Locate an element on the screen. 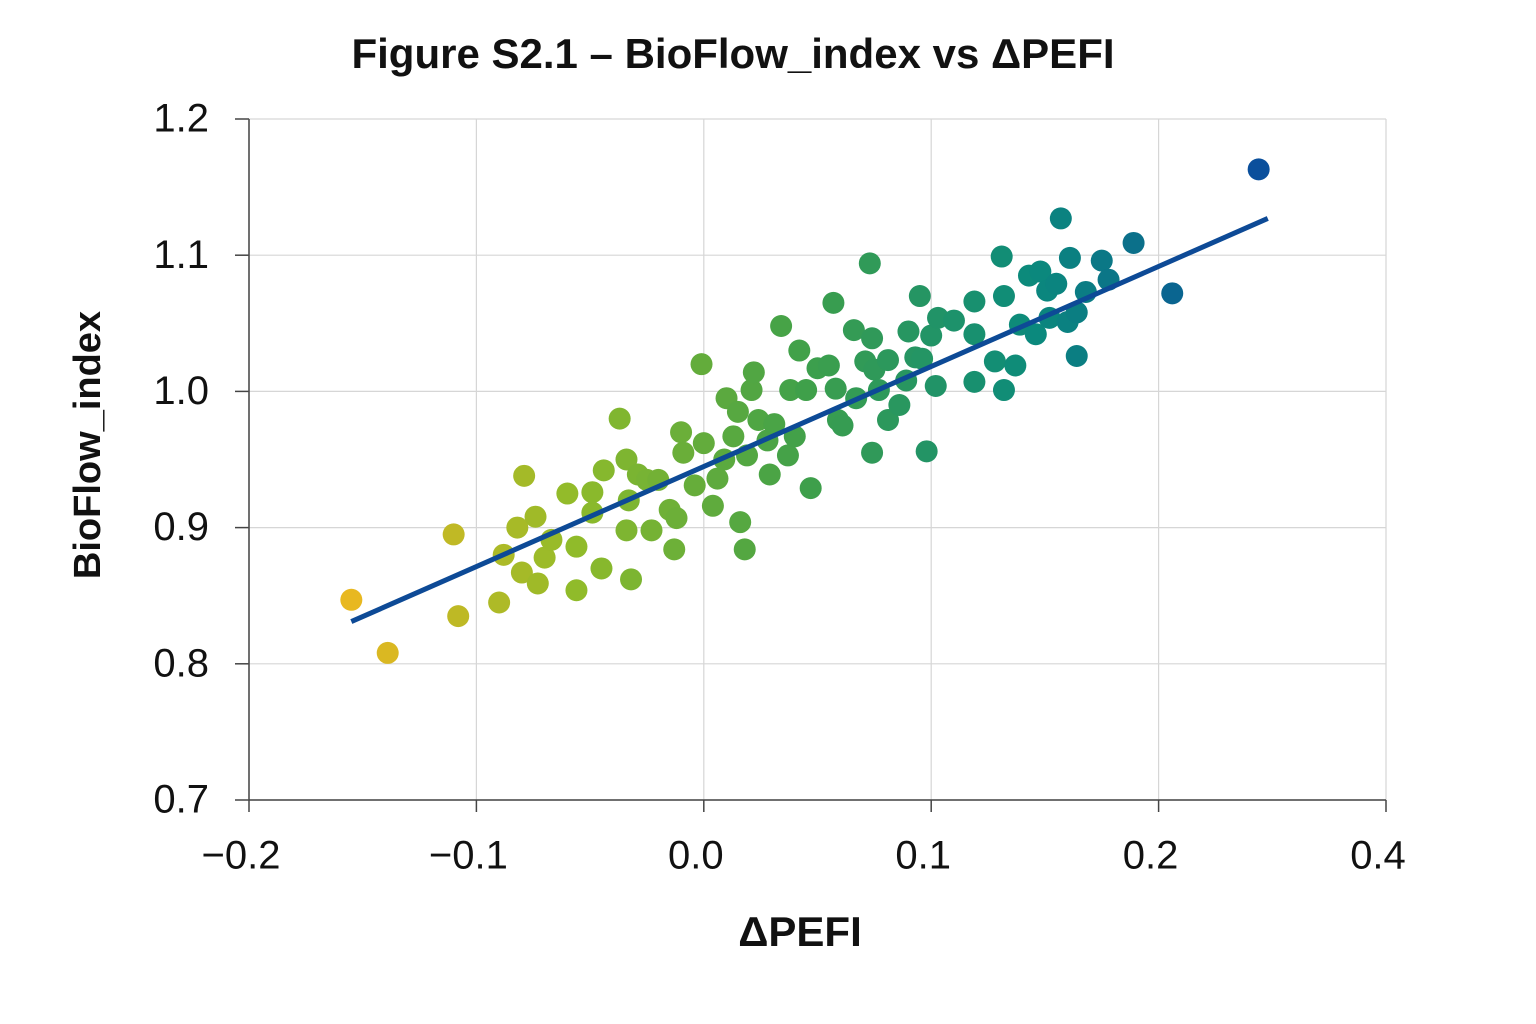 This screenshot has height=1024, width=1536. y-tick-label: 1.1 is located at coordinates (181, 255).